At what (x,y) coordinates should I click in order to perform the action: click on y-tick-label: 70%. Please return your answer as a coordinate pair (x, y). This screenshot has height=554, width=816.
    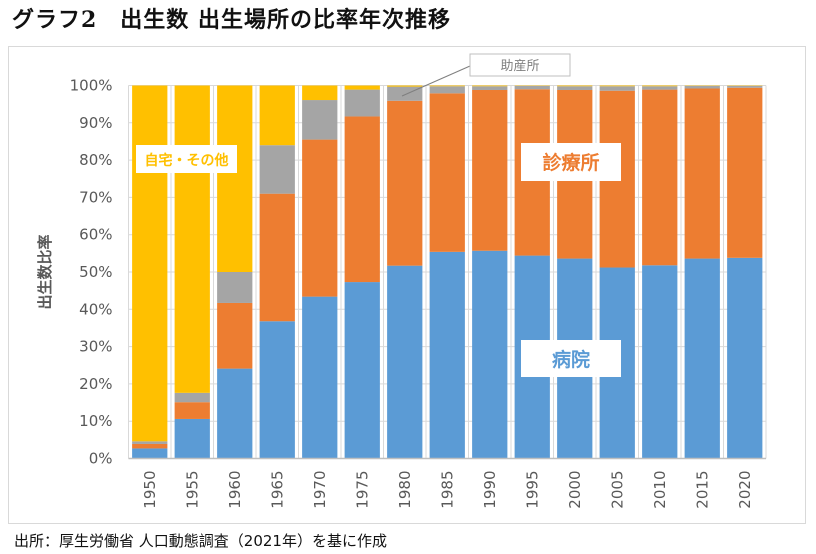
    Looking at the image, I should click on (95, 197).